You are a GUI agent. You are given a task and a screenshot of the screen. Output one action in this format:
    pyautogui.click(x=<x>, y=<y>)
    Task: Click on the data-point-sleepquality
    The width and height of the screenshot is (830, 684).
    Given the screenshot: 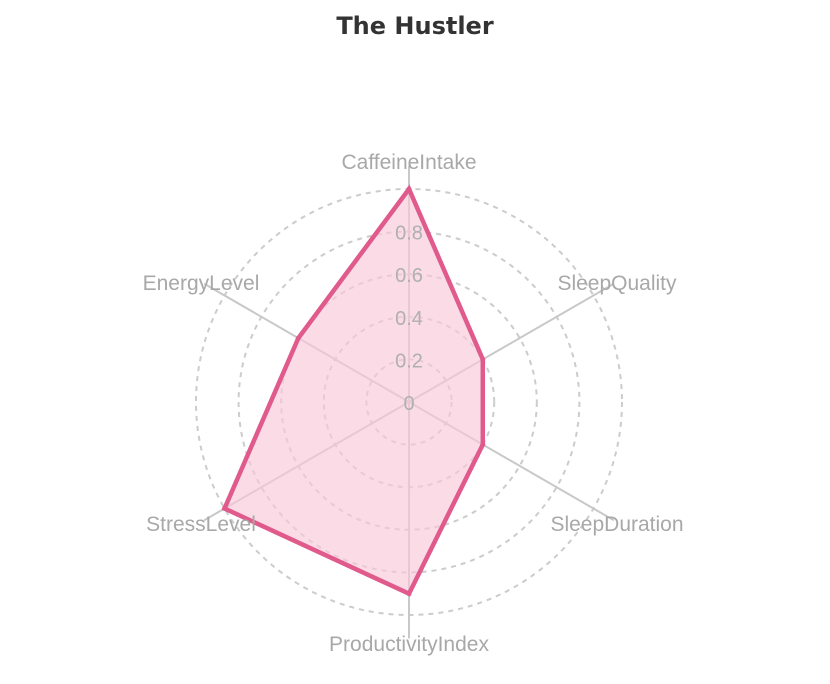 What is the action you would take?
    pyautogui.click(x=483, y=359)
    